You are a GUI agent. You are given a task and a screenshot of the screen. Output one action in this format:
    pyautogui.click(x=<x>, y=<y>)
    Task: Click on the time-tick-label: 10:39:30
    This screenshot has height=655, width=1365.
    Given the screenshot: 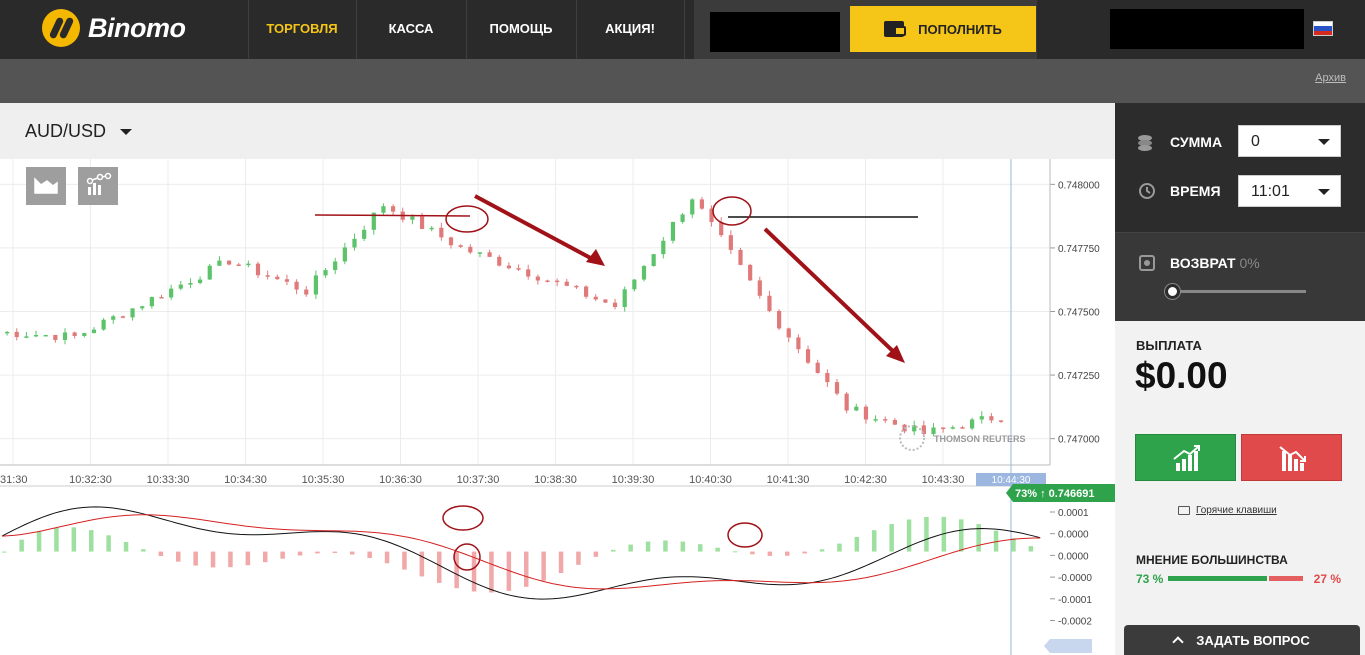 What is the action you would take?
    pyautogui.click(x=633, y=480)
    